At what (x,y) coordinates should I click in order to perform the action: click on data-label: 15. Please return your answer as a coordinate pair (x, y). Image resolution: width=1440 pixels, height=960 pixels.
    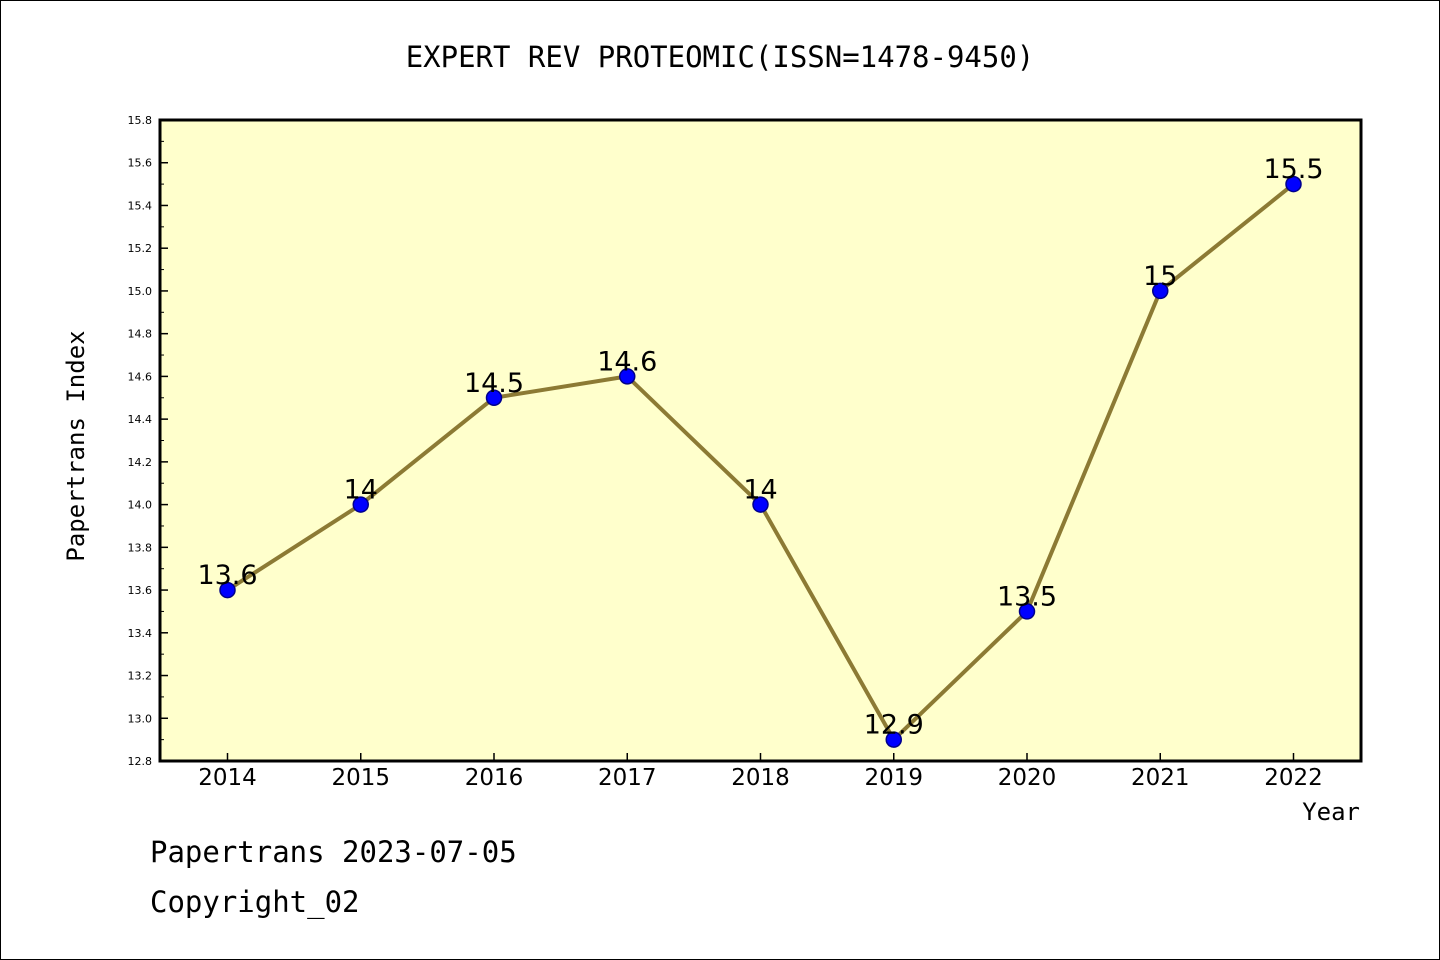
    Looking at the image, I should click on (1160, 276).